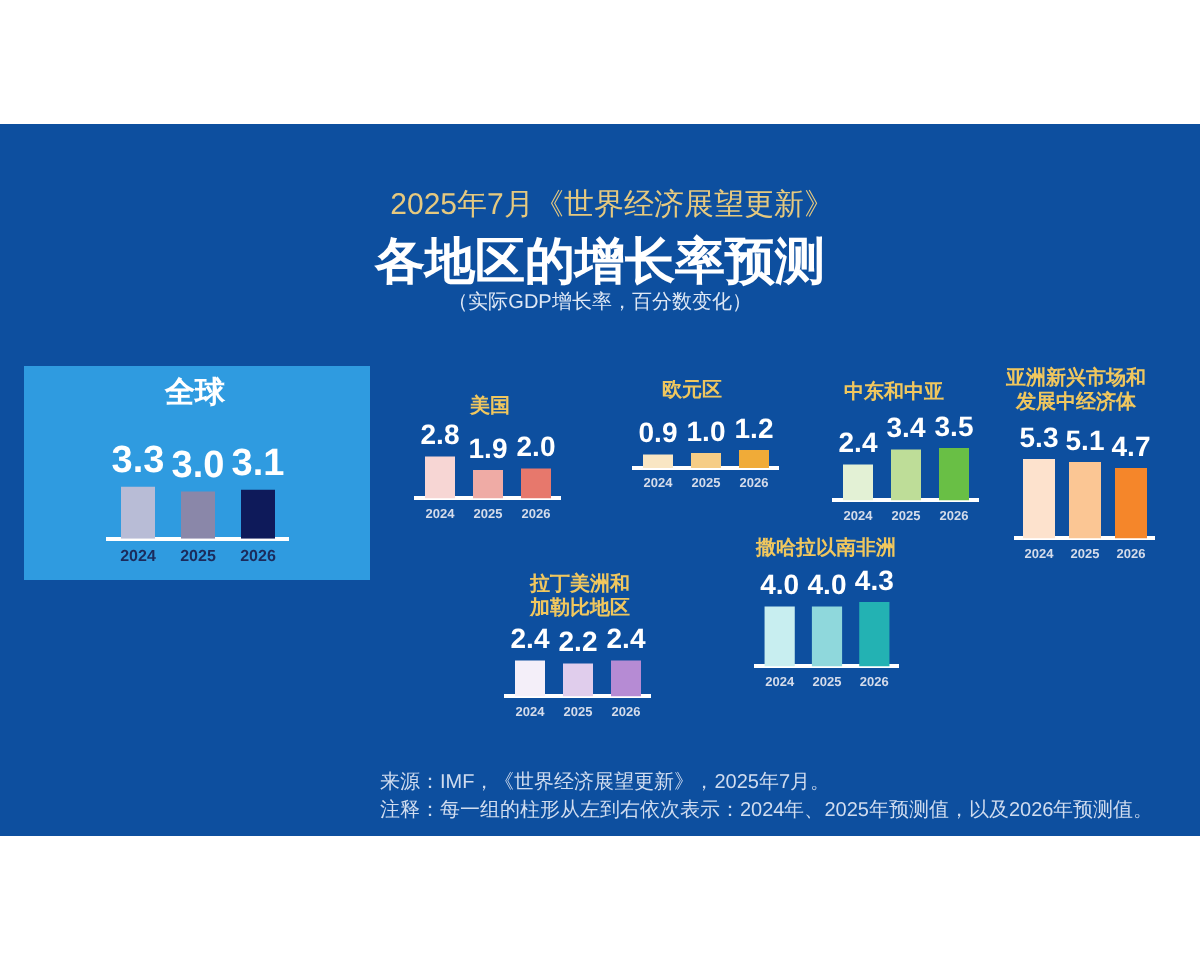 The width and height of the screenshot is (1200, 960). Describe the element at coordinates (826, 549) in the screenshot. I see `chart-title: 撒哈拉以南非洲` at that location.